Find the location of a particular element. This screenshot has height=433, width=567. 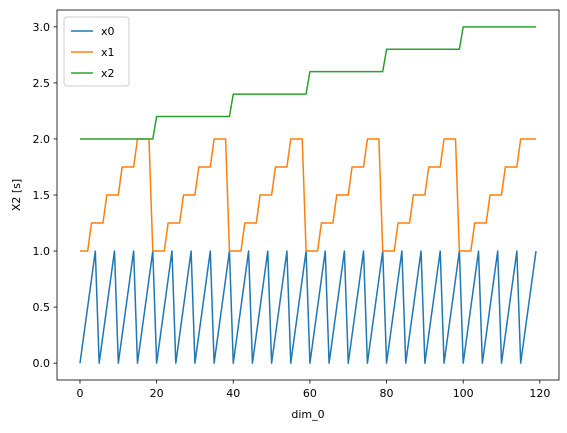

x-tick-label: 20 is located at coordinates (157, 393).